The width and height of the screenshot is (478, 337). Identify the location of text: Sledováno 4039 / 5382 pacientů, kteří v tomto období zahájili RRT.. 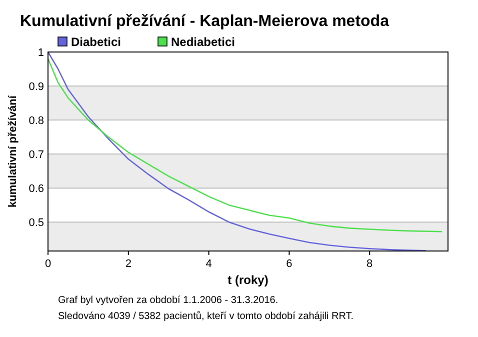
(206, 316).